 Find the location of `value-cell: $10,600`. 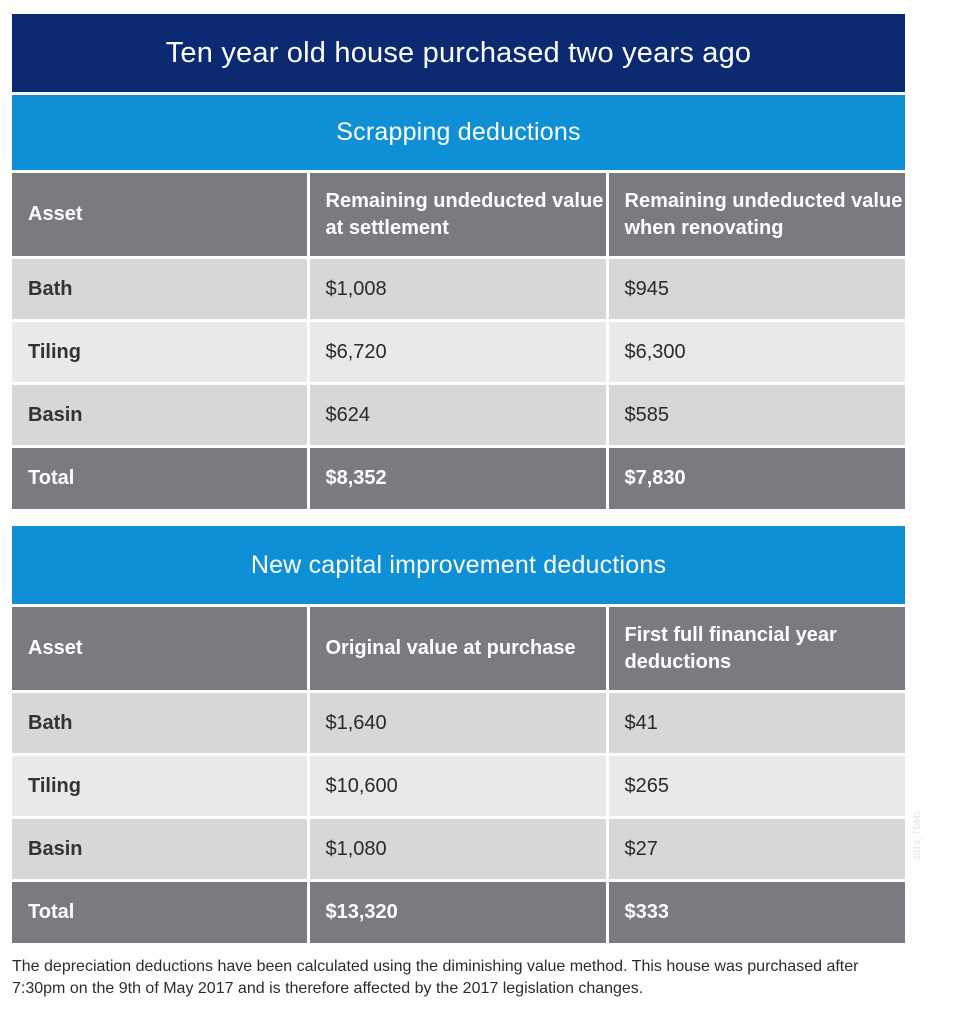

value-cell: $10,600 is located at coordinates (457, 786).